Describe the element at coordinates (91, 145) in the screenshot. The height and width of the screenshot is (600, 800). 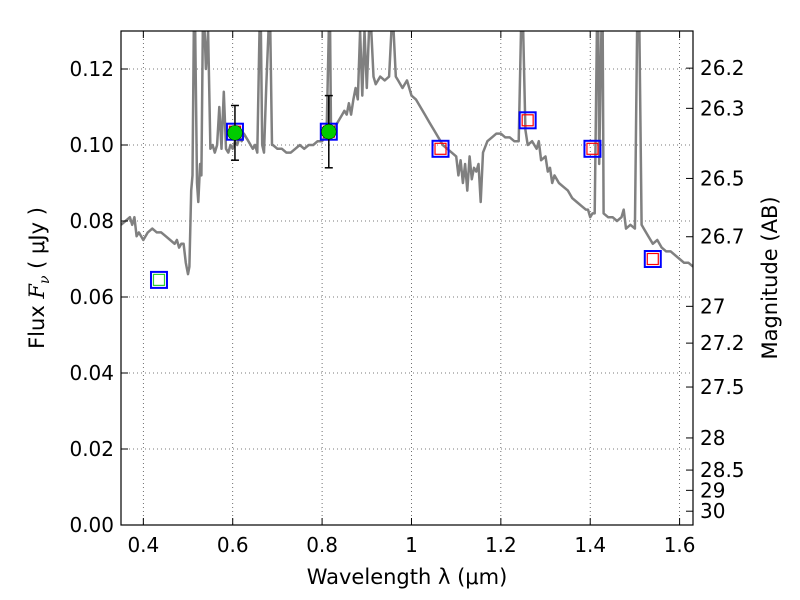
I see `y-tick-label: 0.10` at that location.